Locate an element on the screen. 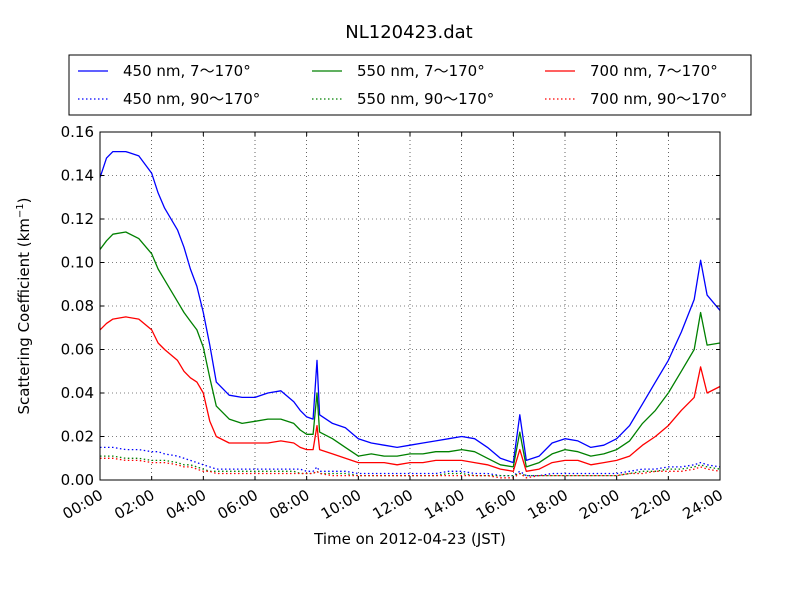 The width and height of the screenshot is (800, 600). y-tick-label: 0.10 is located at coordinates (77, 263).